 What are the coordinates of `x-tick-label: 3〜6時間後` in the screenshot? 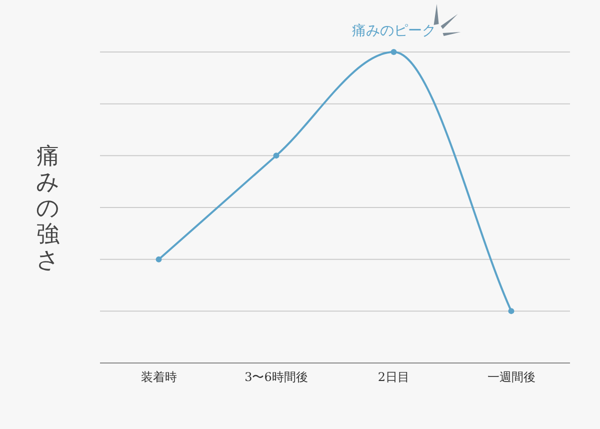 It's located at (276, 377).